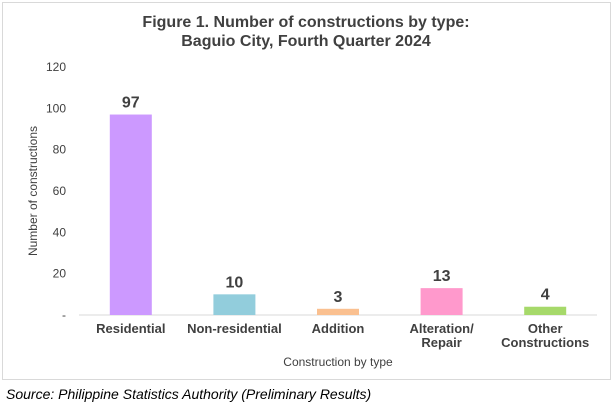 This screenshot has width=613, height=408. What do you see at coordinates (64, 315) in the screenshot?
I see `y-tick-label: -` at bounding box center [64, 315].